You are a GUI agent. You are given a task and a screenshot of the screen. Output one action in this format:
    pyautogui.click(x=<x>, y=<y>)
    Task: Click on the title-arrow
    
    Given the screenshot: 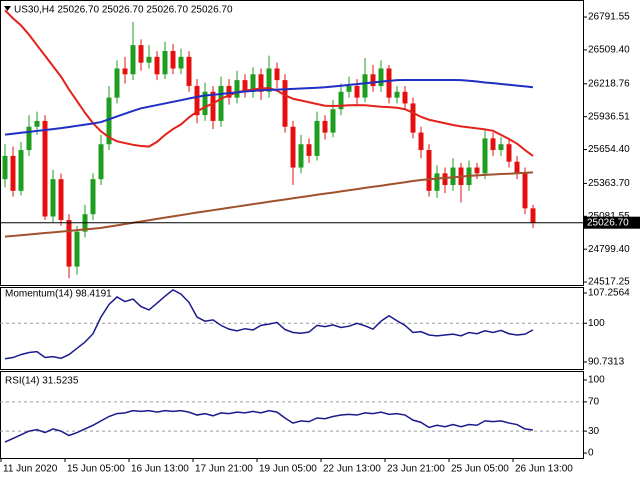 What is the action you would take?
    pyautogui.click(x=7, y=8)
    